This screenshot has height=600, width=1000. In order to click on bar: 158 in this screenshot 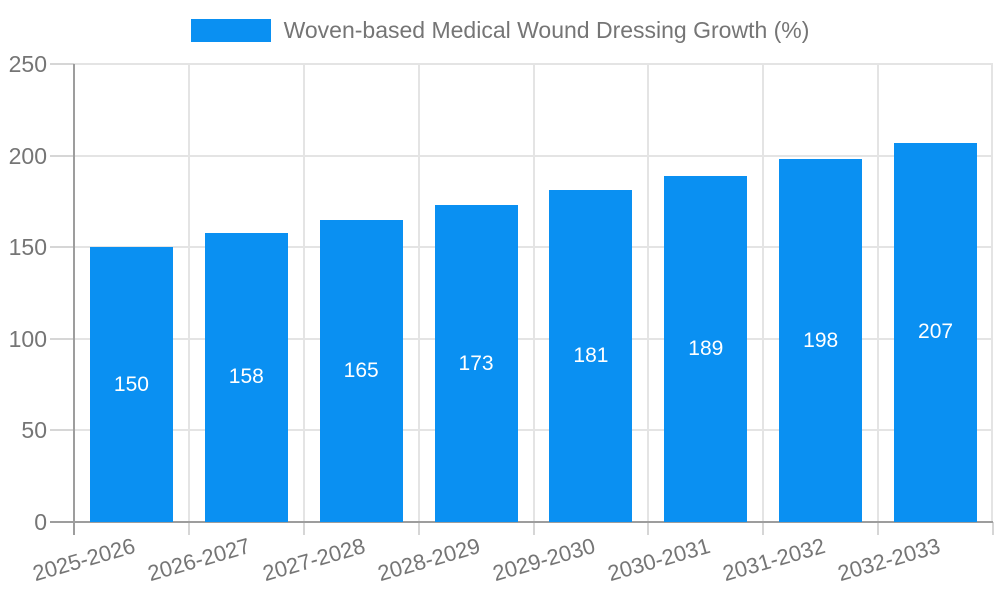, I will do `click(246, 377)`.